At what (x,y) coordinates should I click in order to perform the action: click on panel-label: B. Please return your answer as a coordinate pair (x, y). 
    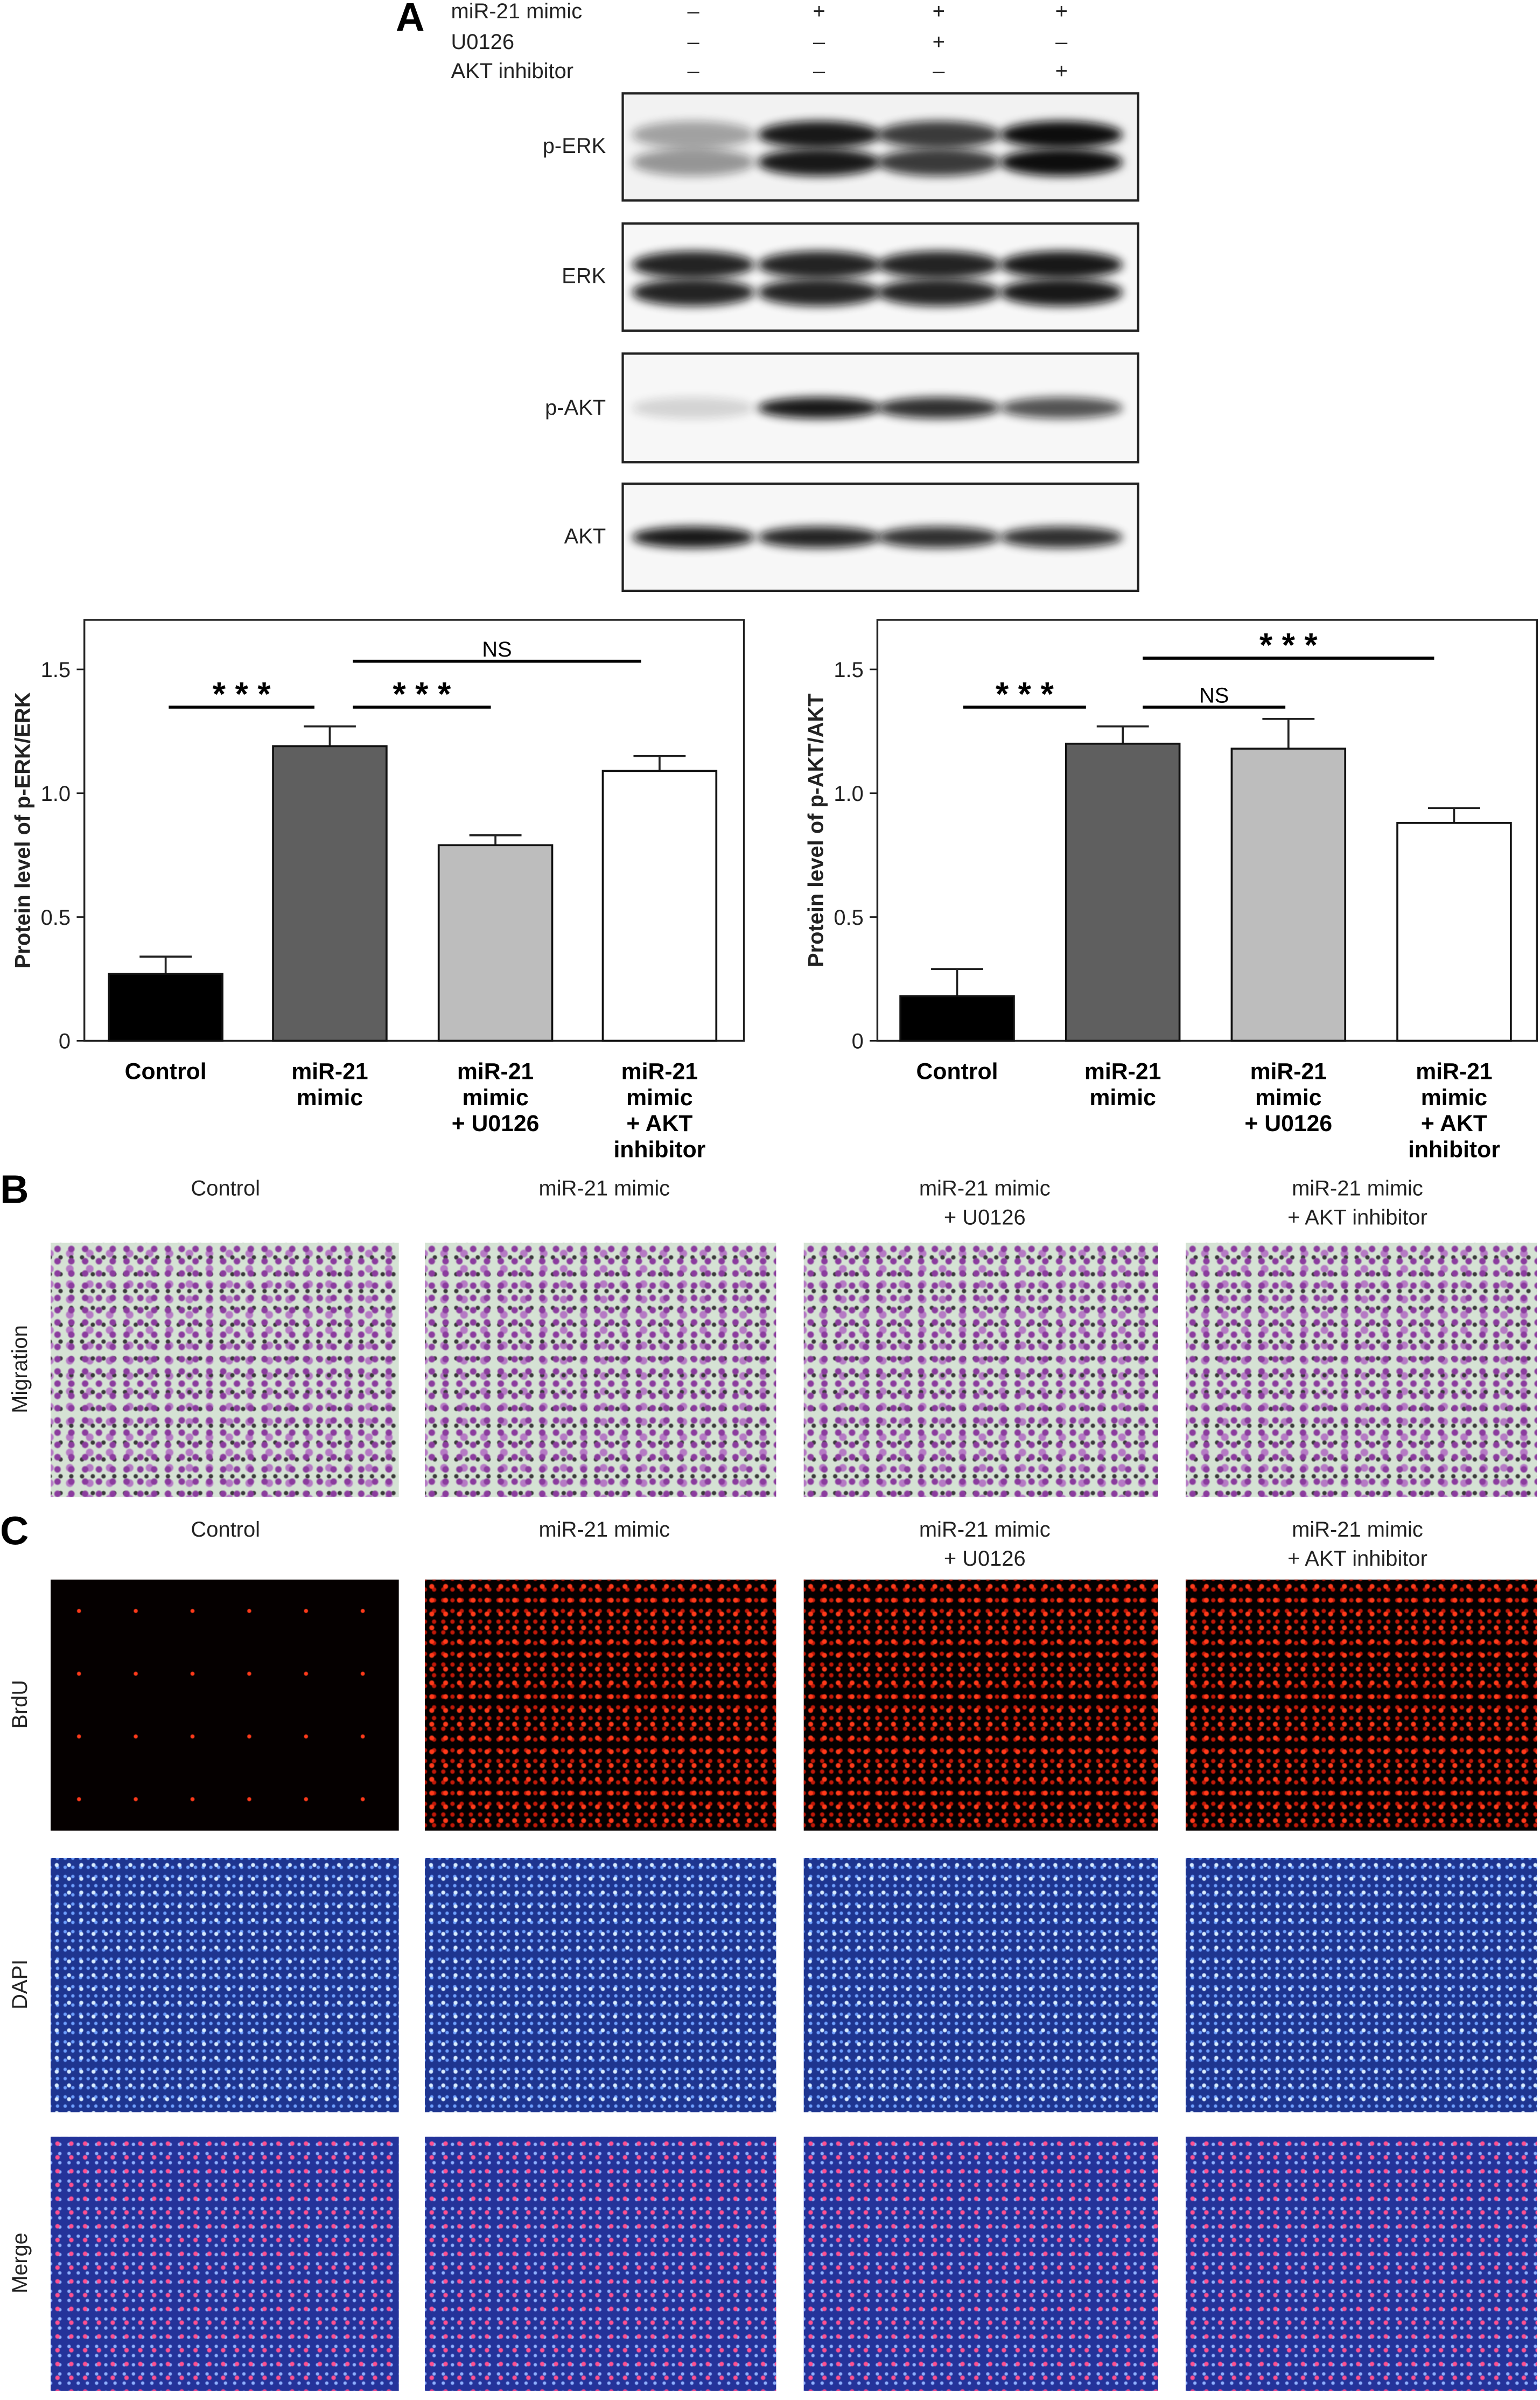
    Looking at the image, I should click on (14, 1189).